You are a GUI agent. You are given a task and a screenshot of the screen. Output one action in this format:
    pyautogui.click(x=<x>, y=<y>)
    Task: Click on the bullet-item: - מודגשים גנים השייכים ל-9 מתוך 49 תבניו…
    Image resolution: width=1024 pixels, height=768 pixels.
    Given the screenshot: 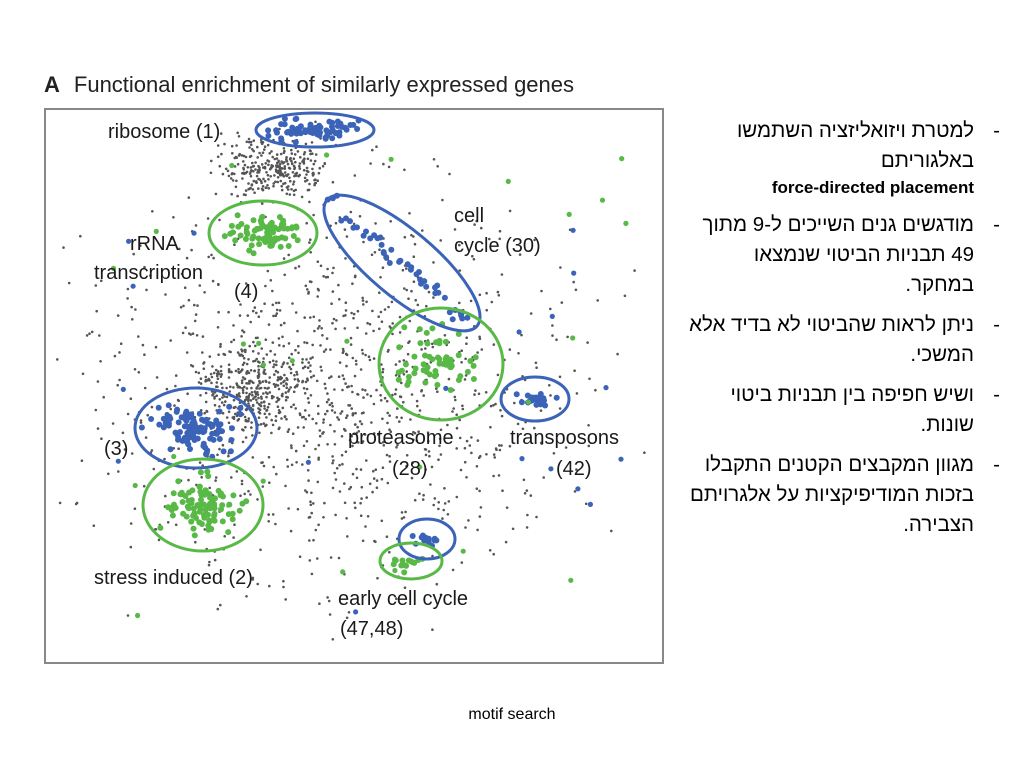 What is the action you would take?
    pyautogui.click(x=841, y=255)
    